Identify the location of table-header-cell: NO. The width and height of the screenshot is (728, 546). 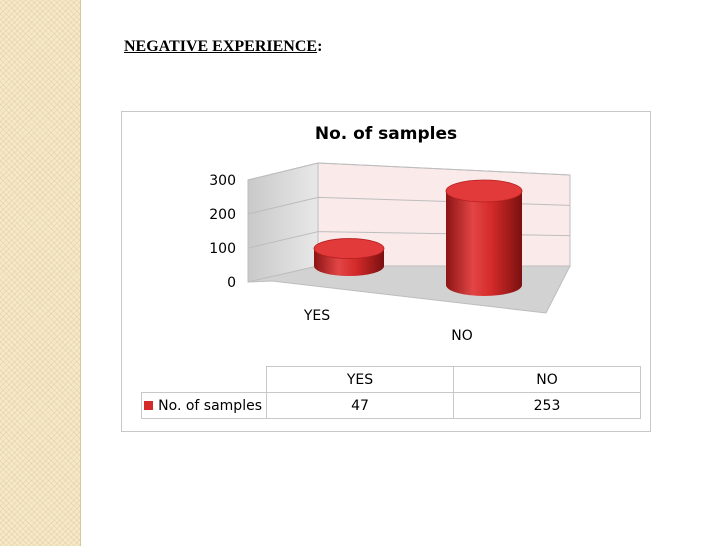
(547, 379).